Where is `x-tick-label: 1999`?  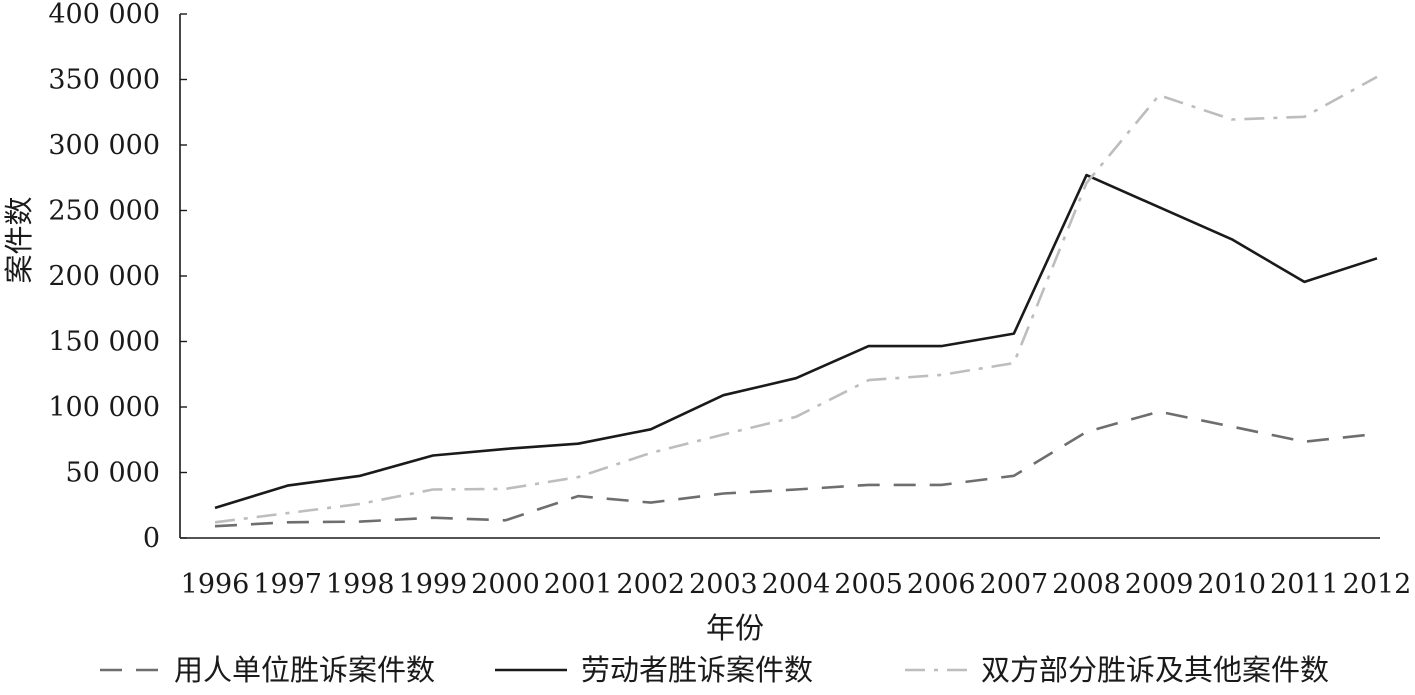
x-tick-label: 1999 is located at coordinates (433, 584).